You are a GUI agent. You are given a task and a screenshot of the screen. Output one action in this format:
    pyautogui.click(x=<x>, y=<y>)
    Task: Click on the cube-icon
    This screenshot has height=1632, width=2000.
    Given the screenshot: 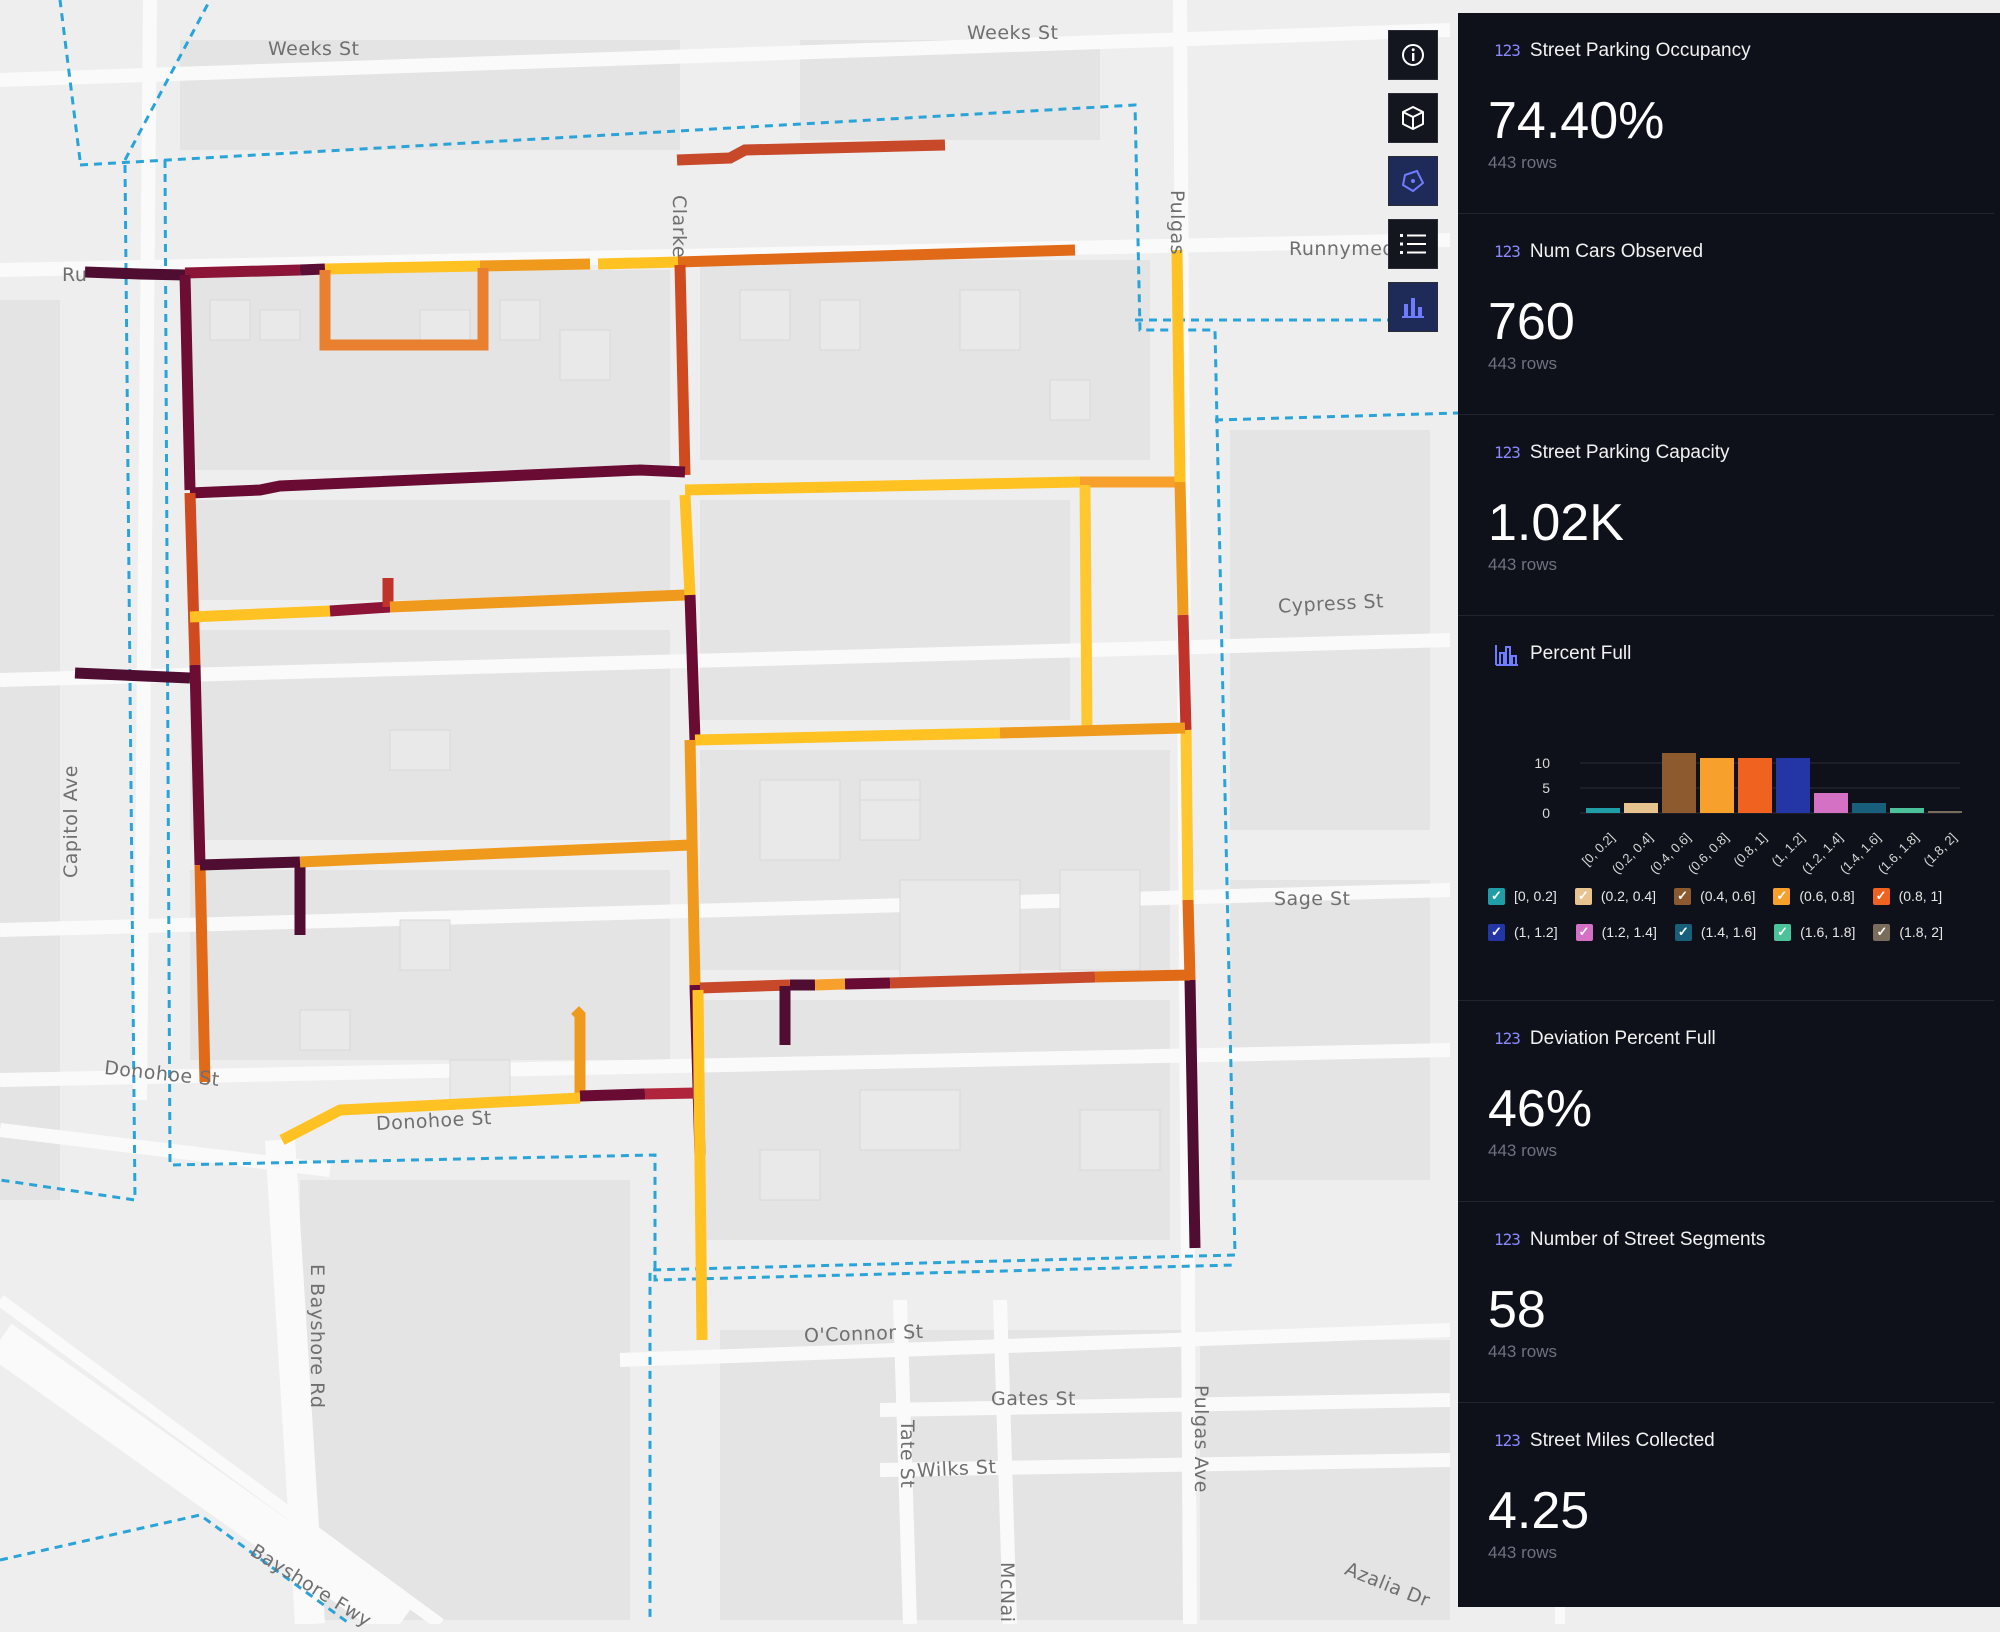 What is the action you would take?
    pyautogui.click(x=1413, y=118)
    